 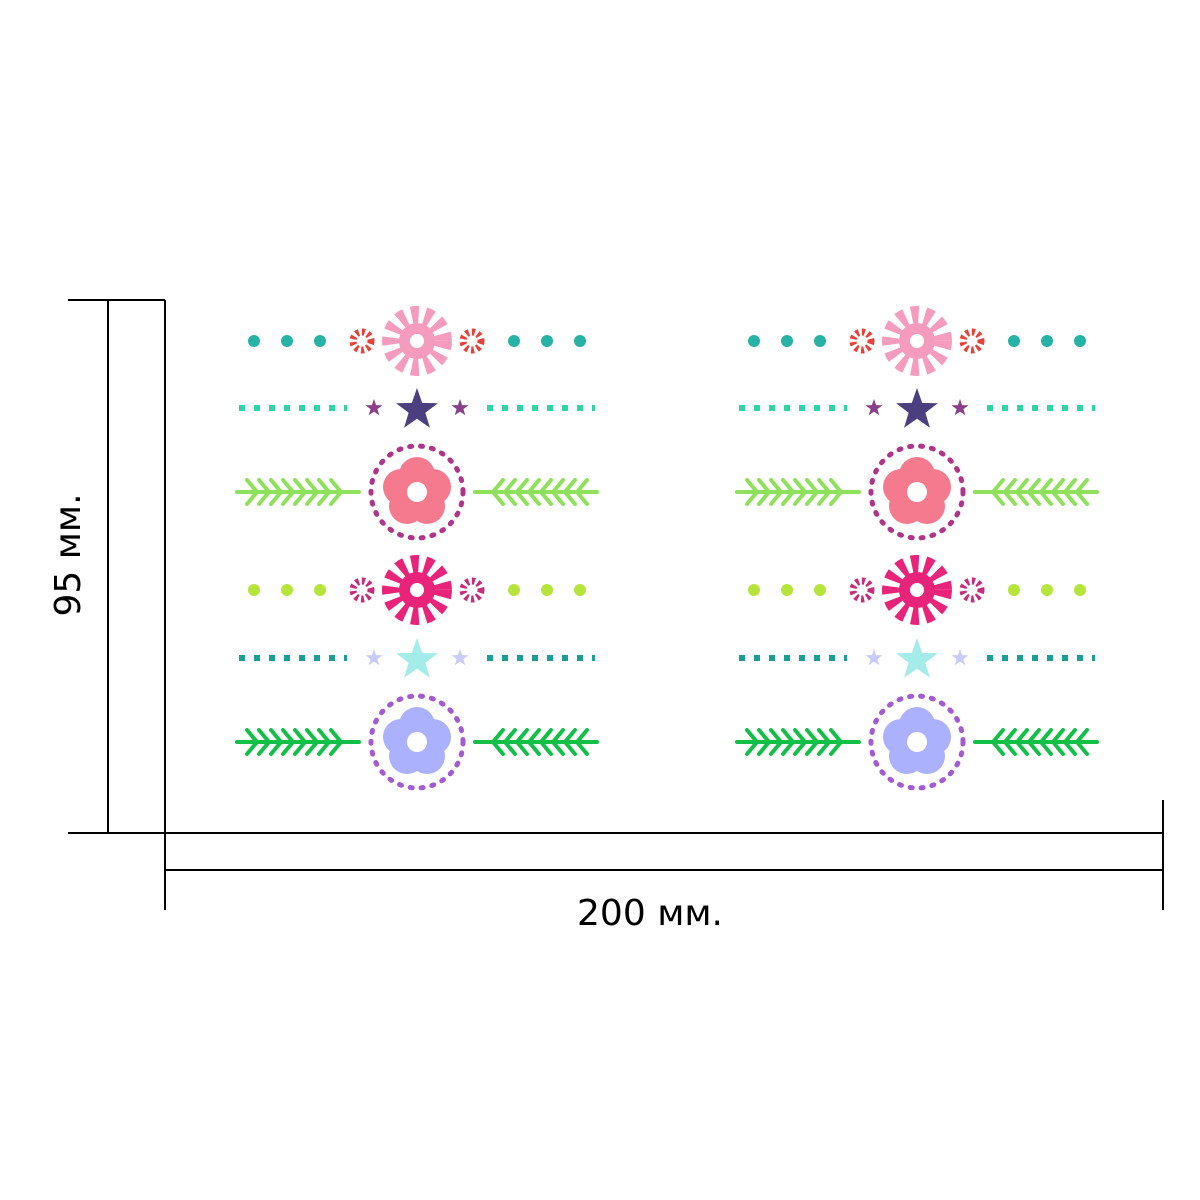 What do you see at coordinates (417, 551) in the screenshot?
I see `pattern-left` at bounding box center [417, 551].